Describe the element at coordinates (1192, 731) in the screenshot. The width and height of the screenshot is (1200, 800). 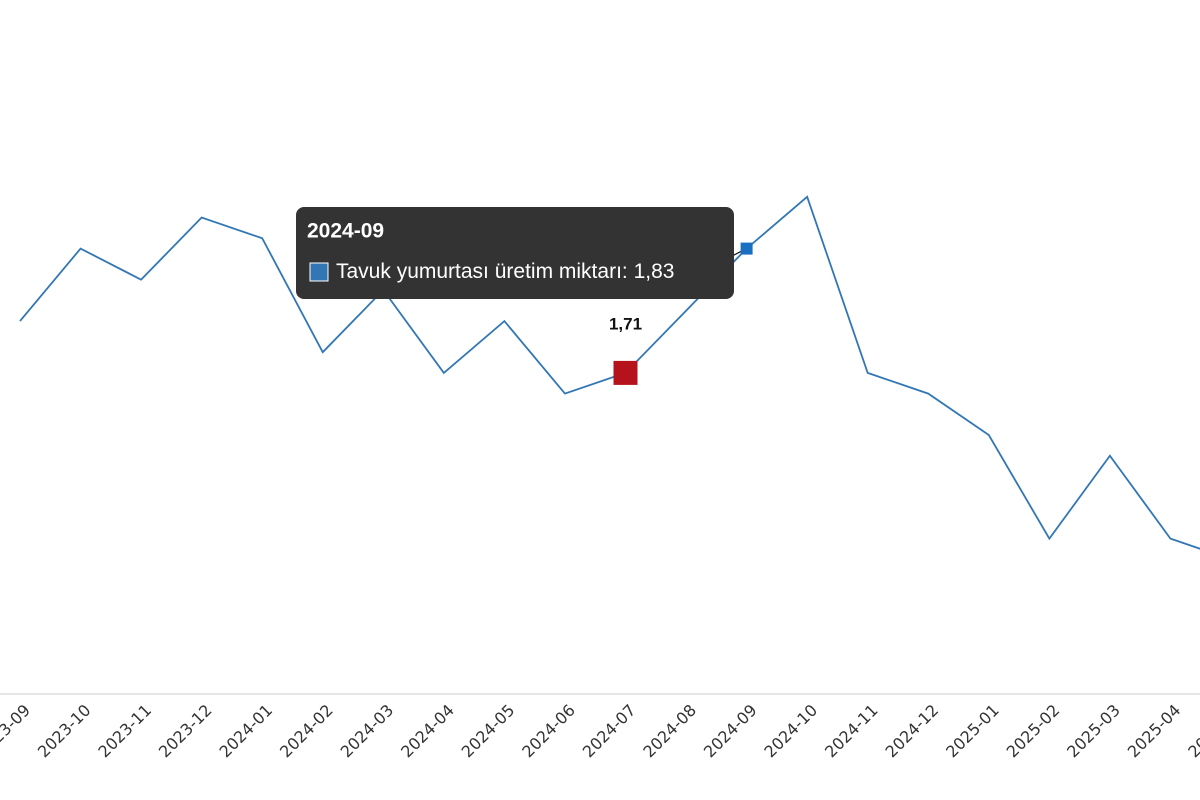
I see `x-tick-label: 2025-05` at that location.